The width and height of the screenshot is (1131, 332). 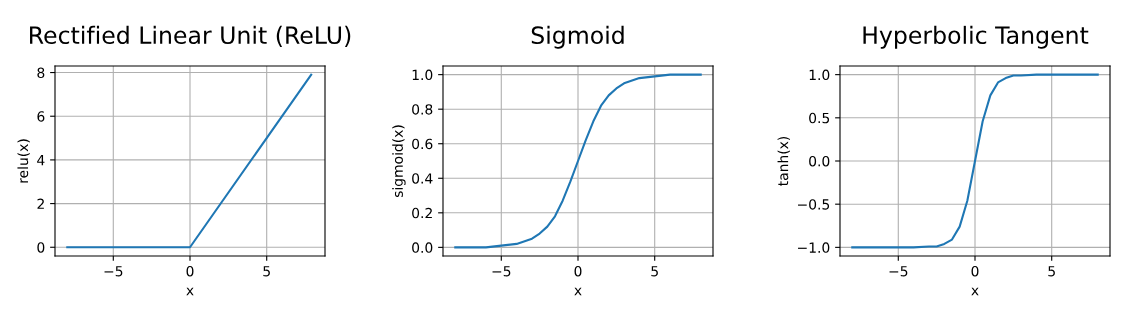 I want to click on y-axis-title: relu(x), so click(x=23, y=161).